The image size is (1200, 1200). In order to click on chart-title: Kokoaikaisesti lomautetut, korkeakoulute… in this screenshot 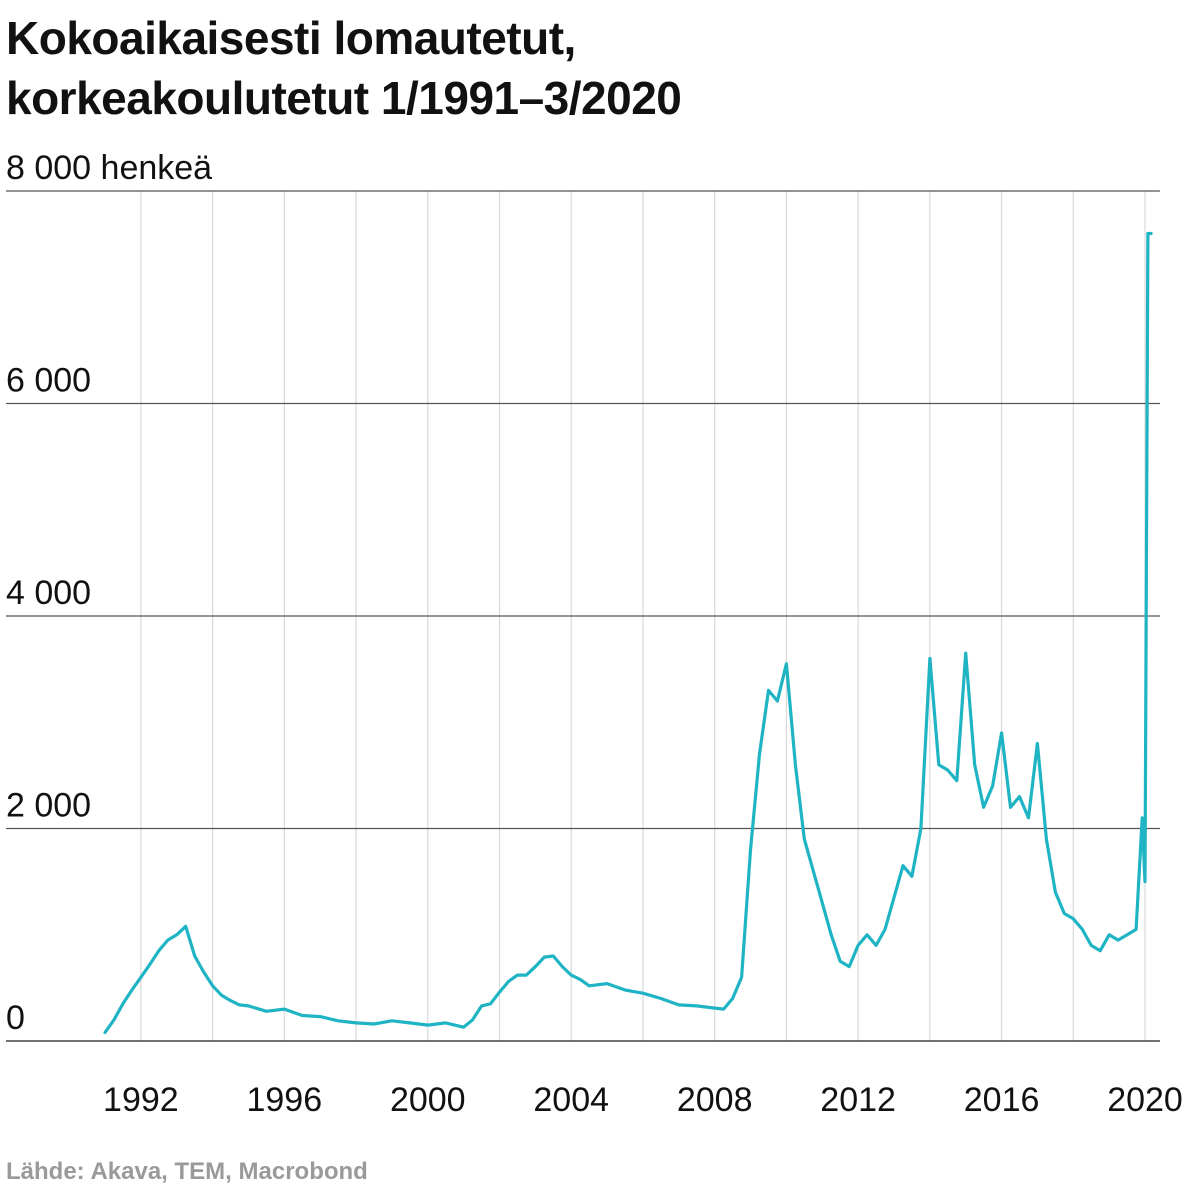, I will do `click(344, 68)`.